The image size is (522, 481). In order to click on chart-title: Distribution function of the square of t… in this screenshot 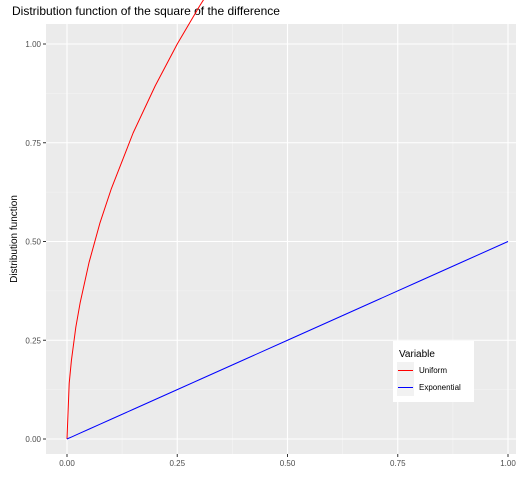, I will do `click(146, 11)`.